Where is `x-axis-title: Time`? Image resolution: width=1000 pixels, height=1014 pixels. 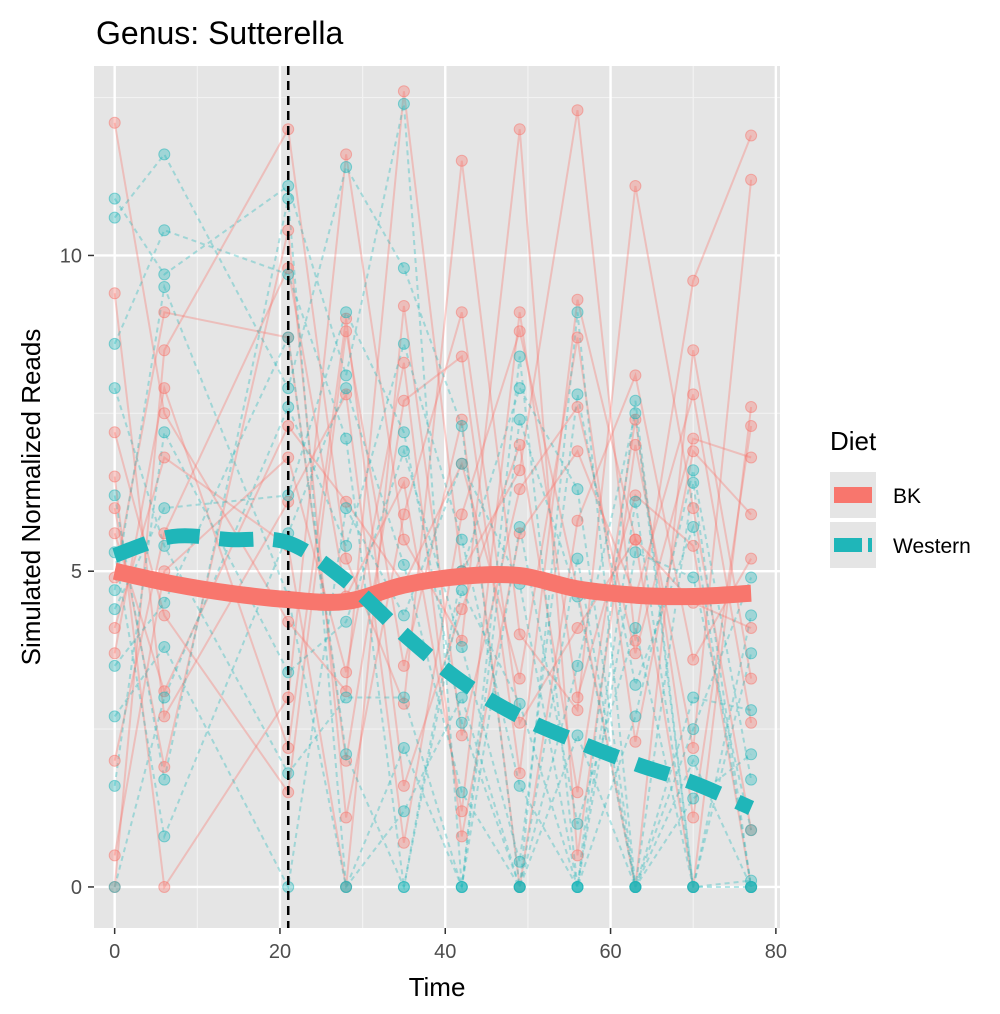
x-axis-title: Time is located at coordinates (437, 987).